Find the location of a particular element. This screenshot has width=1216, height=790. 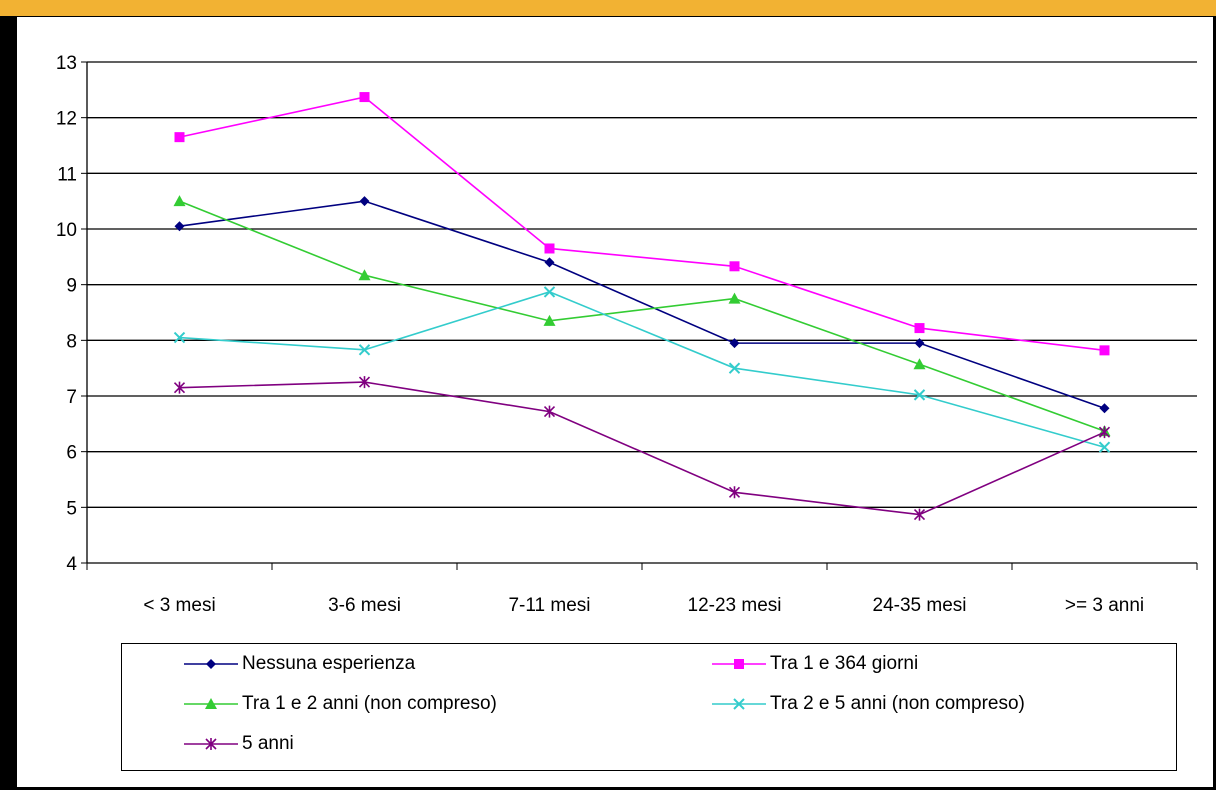

y-tick-label: 12 is located at coordinates (66, 119).